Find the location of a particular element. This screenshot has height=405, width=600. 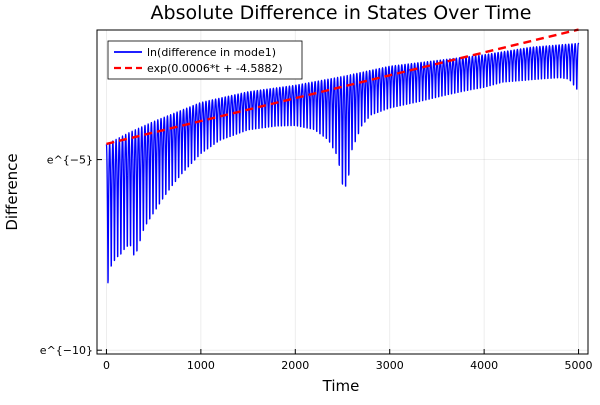

x-tick-label: 0 is located at coordinates (106, 365).